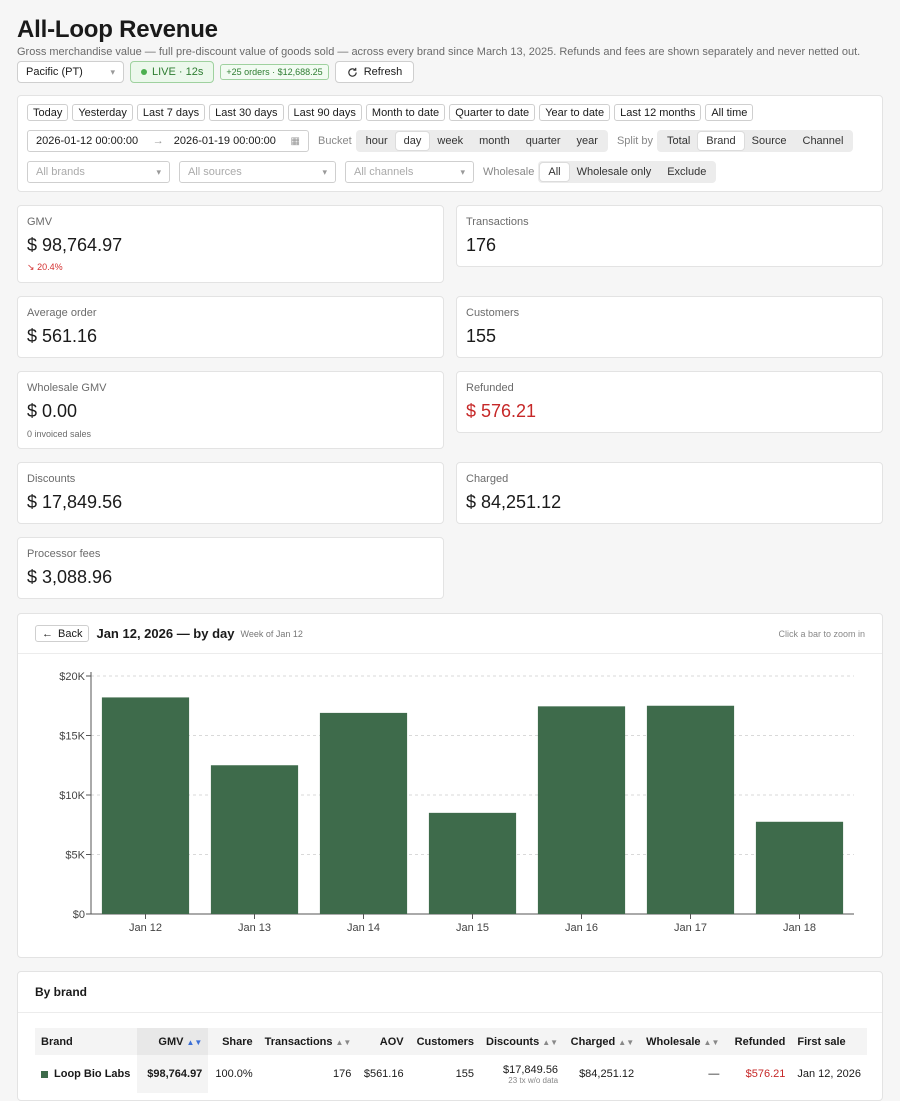  What do you see at coordinates (31, 267) in the screenshot?
I see `trend-down-icon: ↘` at bounding box center [31, 267].